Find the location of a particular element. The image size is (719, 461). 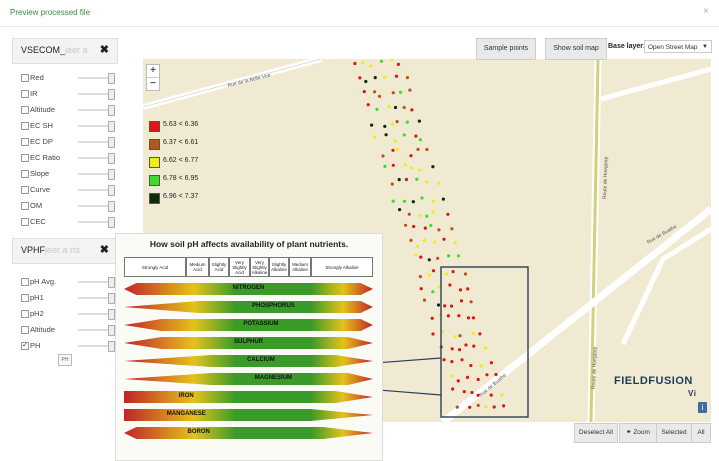

layer-row: ✓ PH is located at coordinates (65, 346).